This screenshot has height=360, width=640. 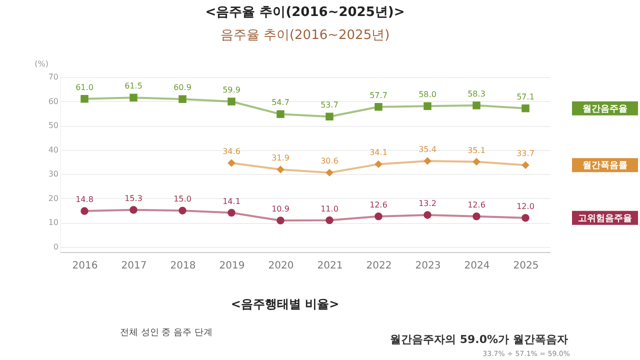 What do you see at coordinates (525, 206) in the screenshot?
I see `data-label: 12.0` at bounding box center [525, 206].